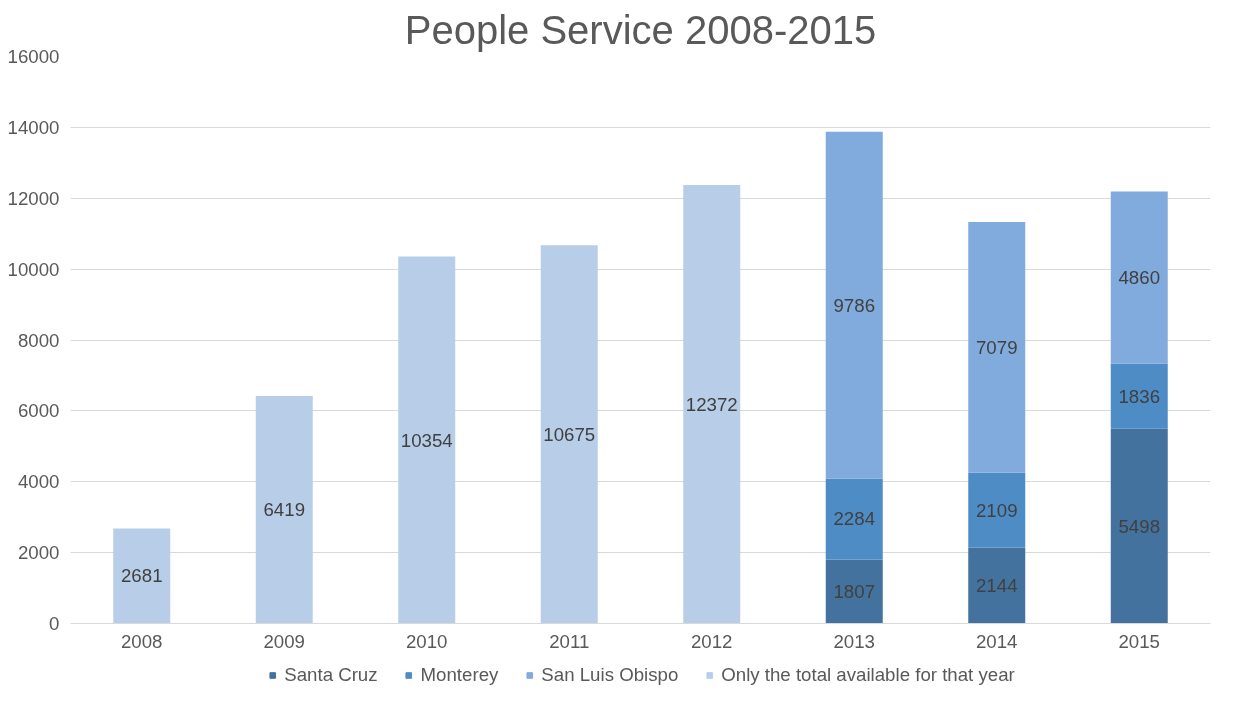  I want to click on x-tick-label: 2010, so click(427, 641).